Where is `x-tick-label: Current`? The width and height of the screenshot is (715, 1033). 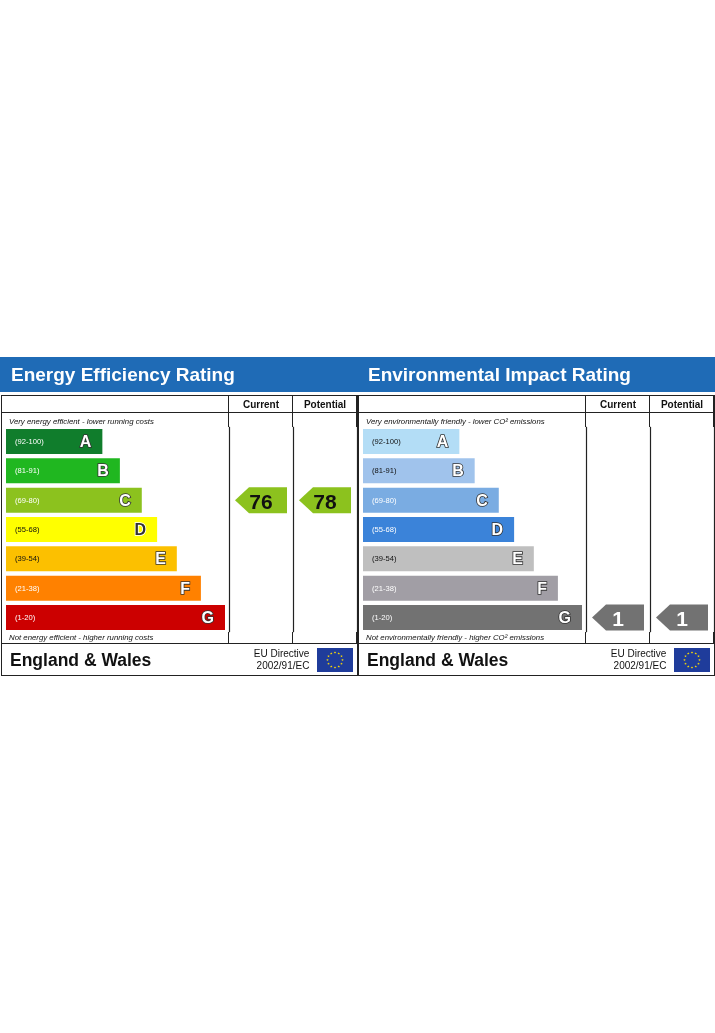
x-tick-label: Current is located at coordinates (618, 404).